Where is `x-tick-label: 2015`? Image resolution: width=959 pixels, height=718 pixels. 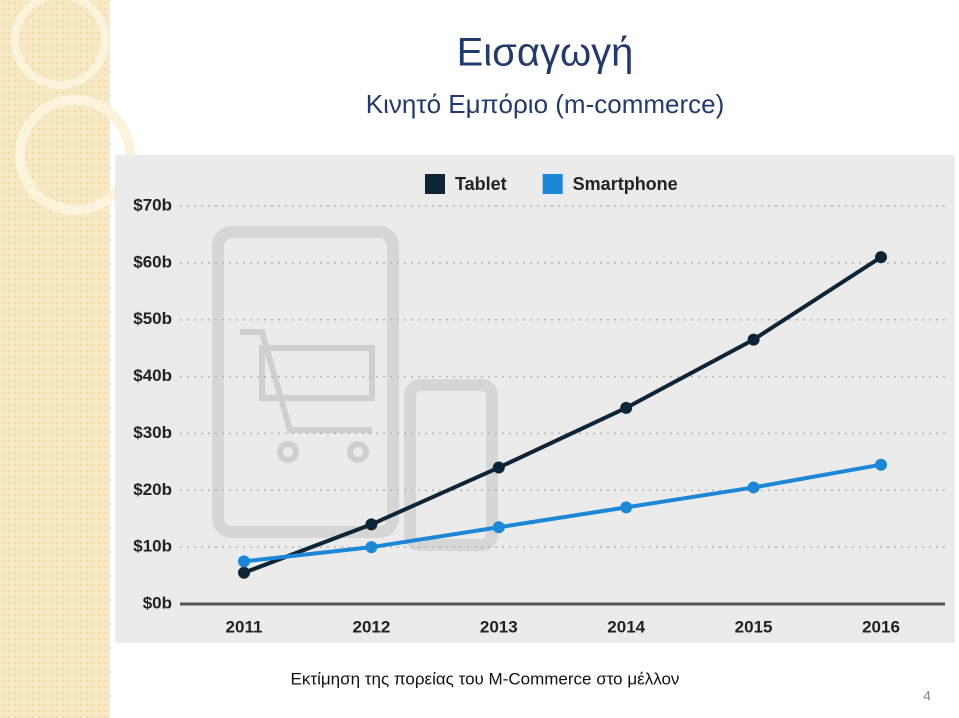 x-tick-label: 2015 is located at coordinates (754, 626).